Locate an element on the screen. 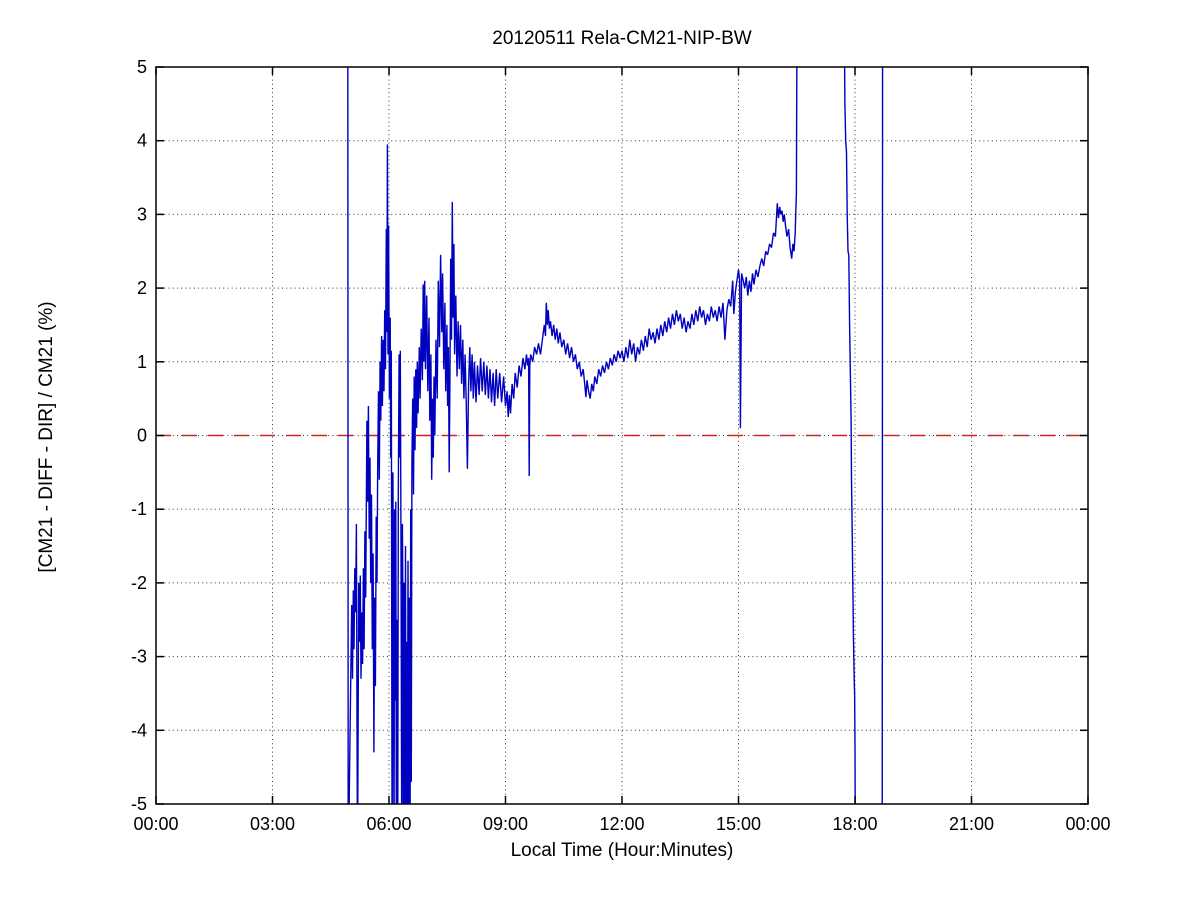 The height and width of the screenshot is (901, 1201). y-tick-label: 5 is located at coordinates (142, 67).